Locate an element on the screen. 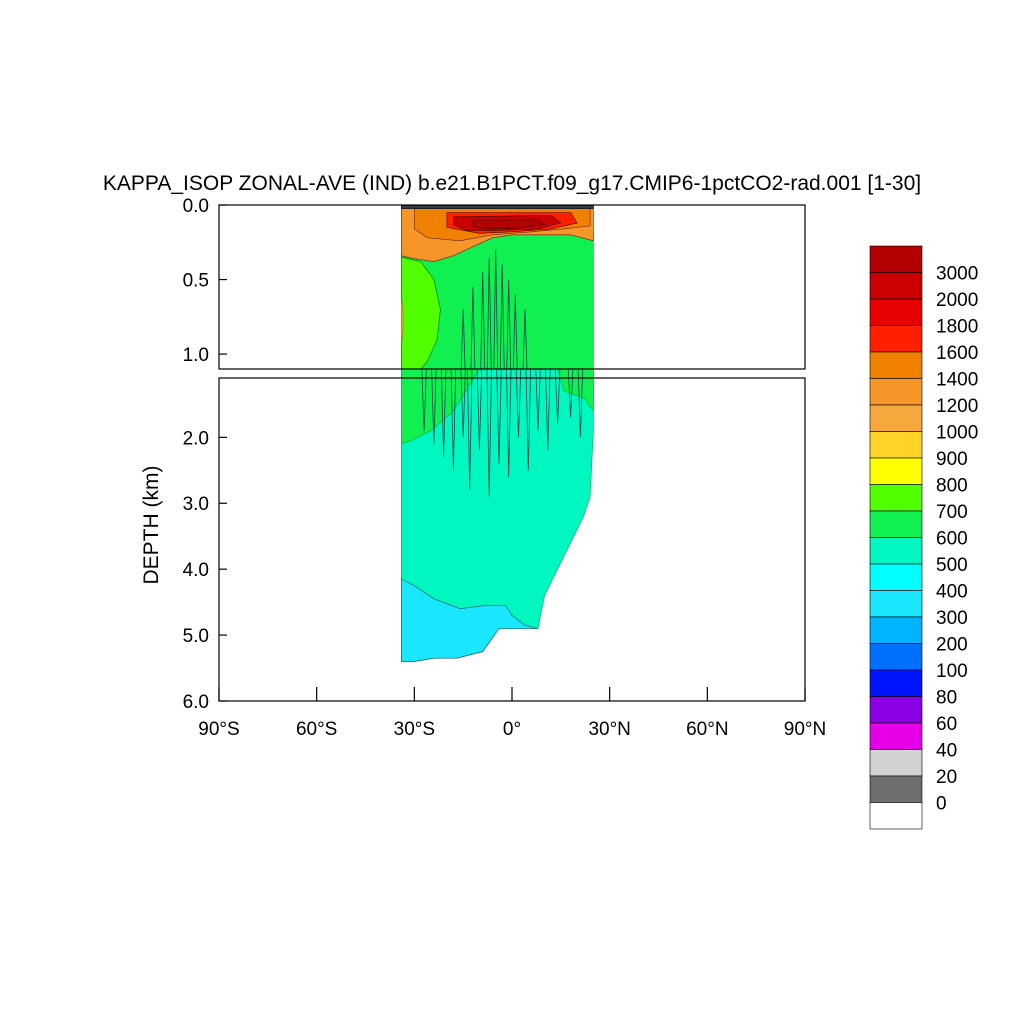  y-tick-label: 2.0 is located at coordinates (196, 438).